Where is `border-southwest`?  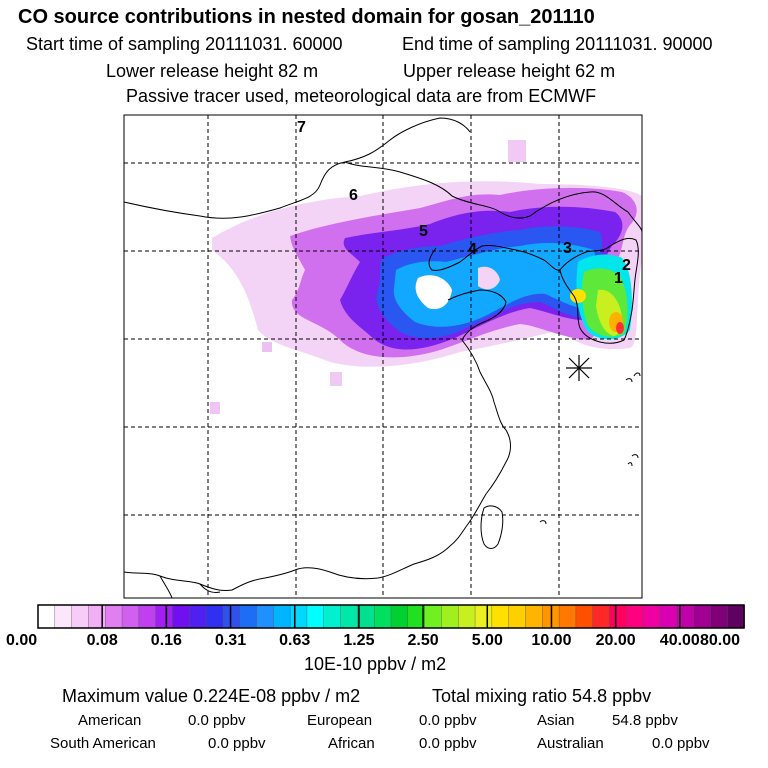 border-southwest is located at coordinates (166, 587).